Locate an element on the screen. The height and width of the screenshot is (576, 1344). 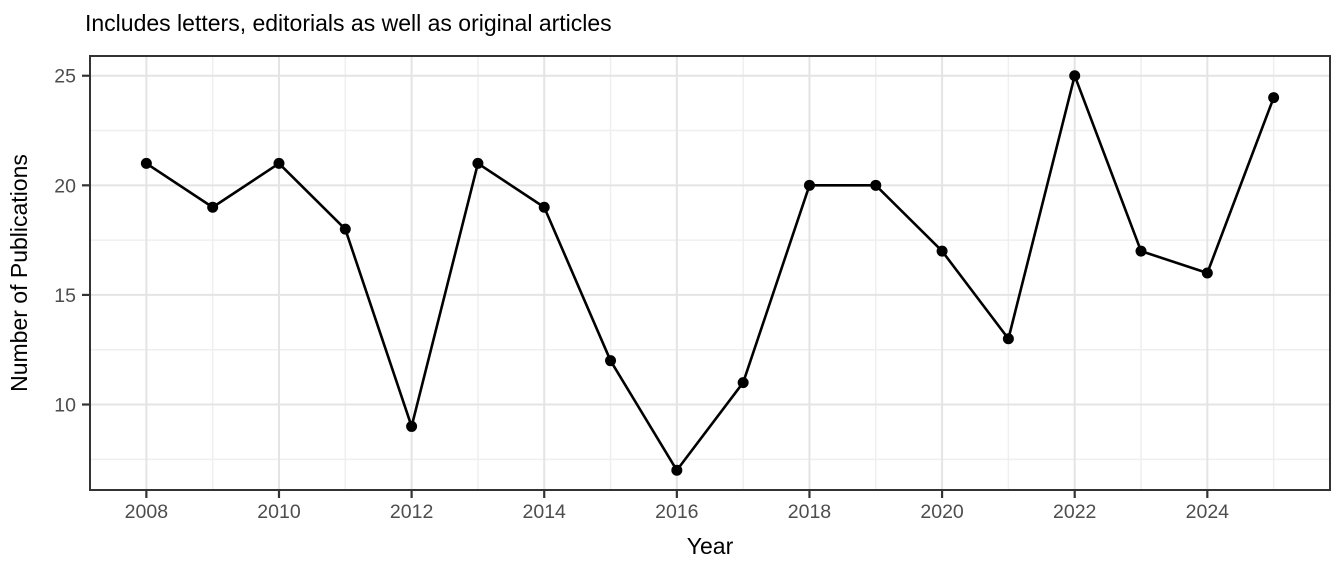
x-axis-tick-labels: 2008 2010 2012 2014 2016 2018 2020 2022 2024 is located at coordinates (677, 512).